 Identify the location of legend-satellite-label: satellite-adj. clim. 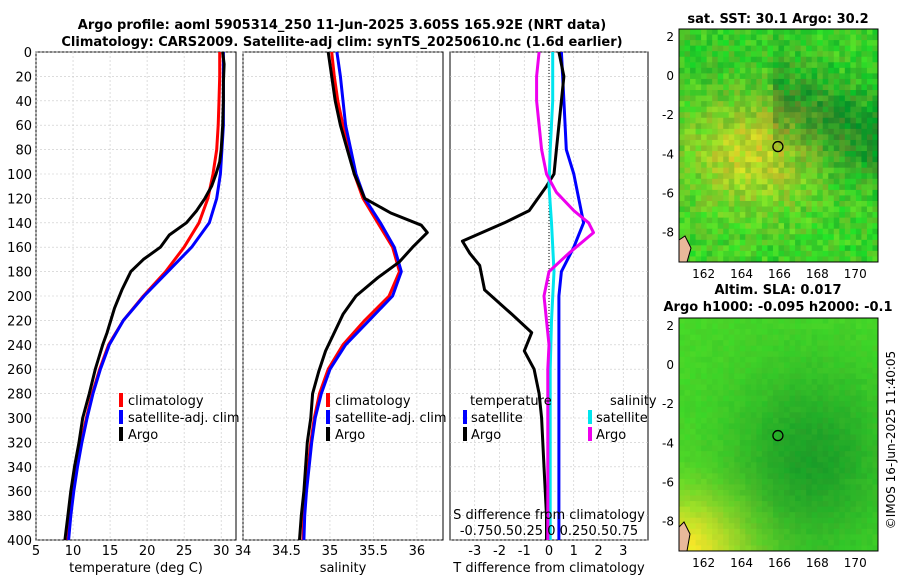
(391, 418).